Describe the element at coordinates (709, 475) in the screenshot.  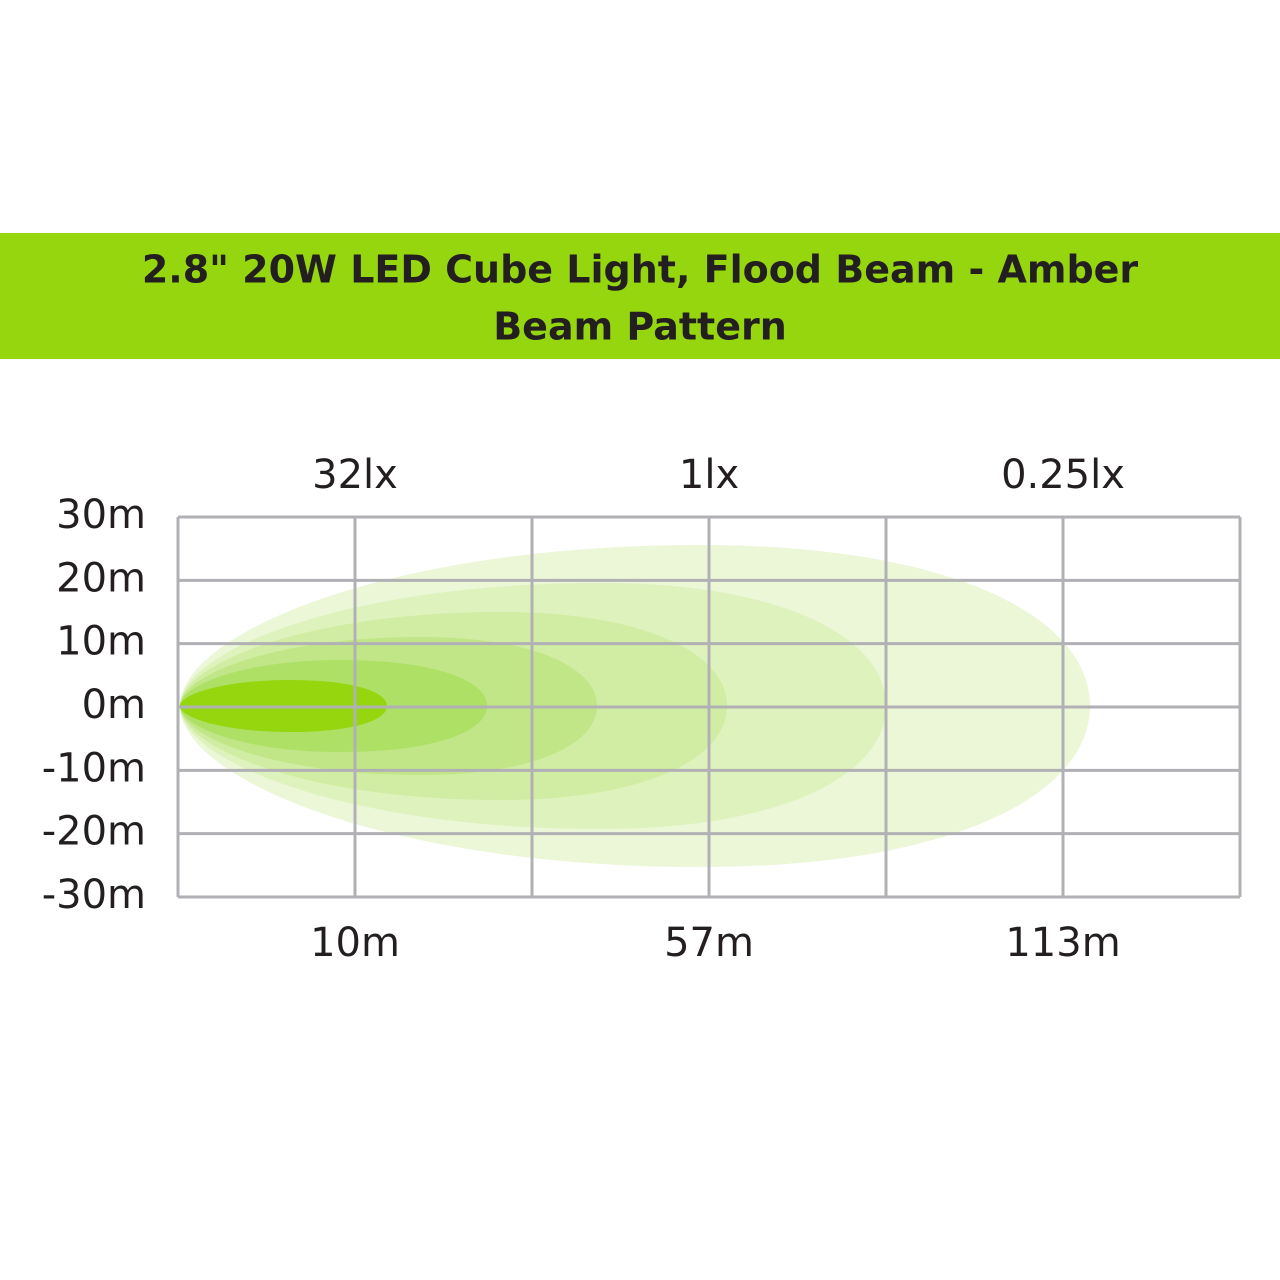
I see `lux-label: 1lx` at that location.